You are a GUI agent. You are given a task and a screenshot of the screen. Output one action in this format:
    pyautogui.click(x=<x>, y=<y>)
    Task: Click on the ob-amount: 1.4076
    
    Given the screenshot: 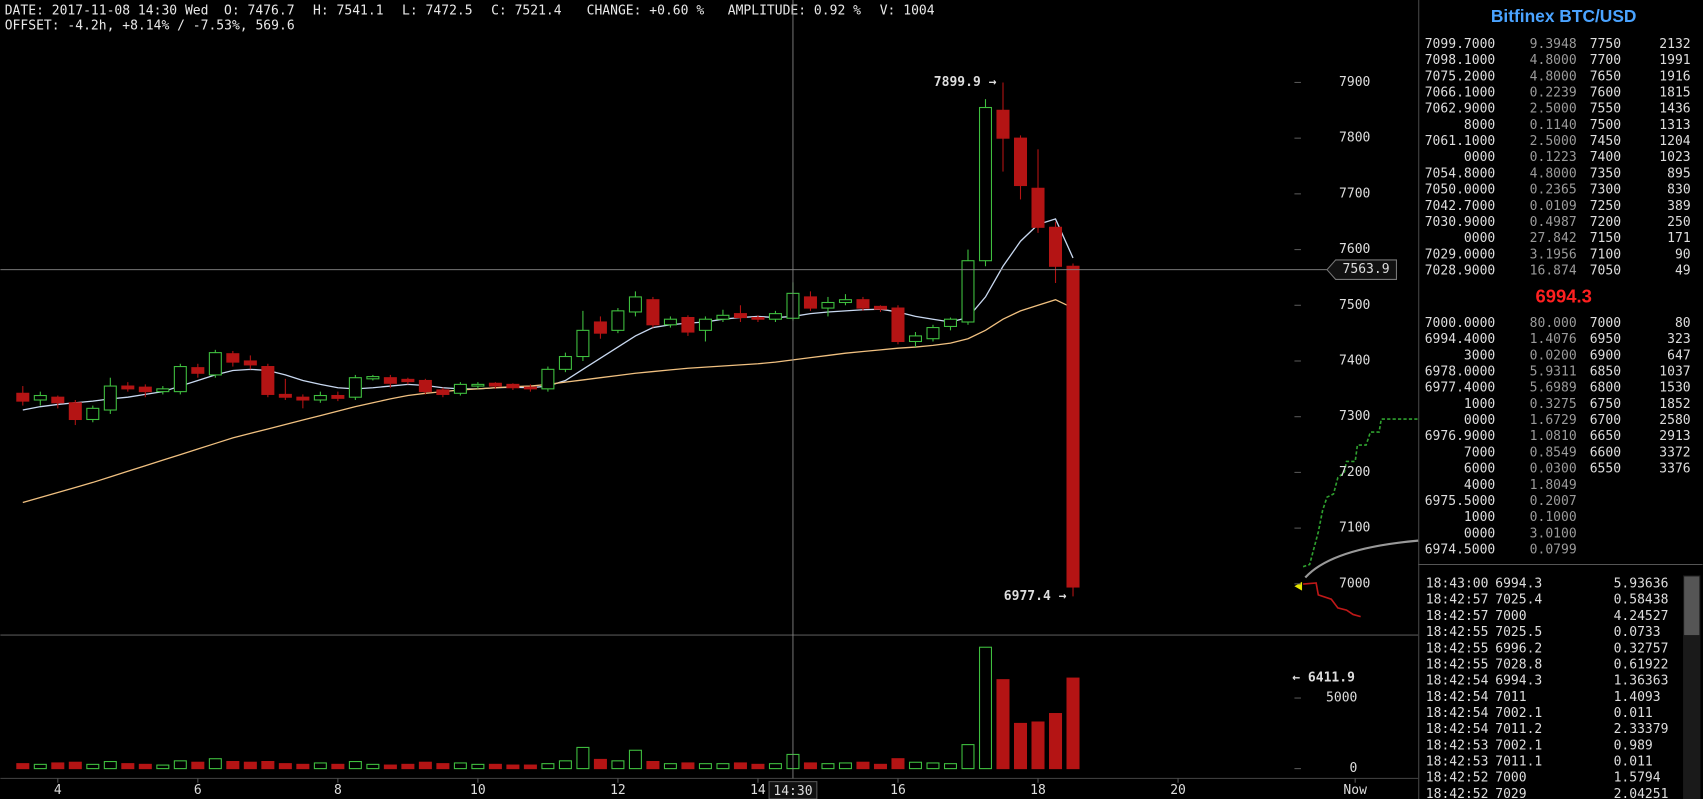 What is the action you would take?
    pyautogui.click(x=1553, y=339)
    